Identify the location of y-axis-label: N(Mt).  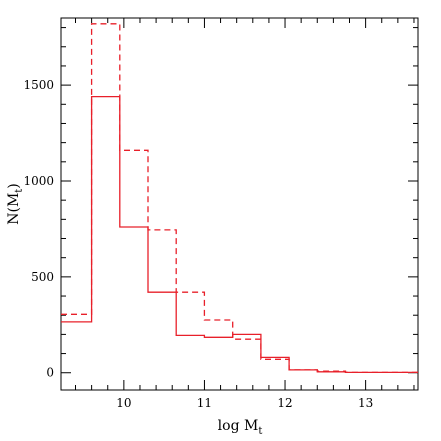
(15, 204).